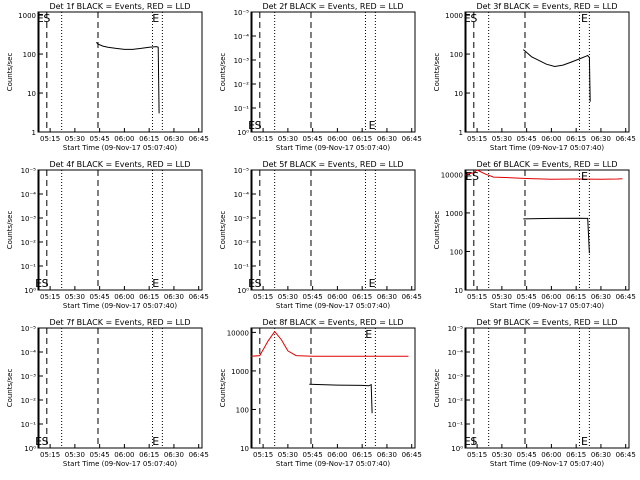 The image size is (640, 480). I want to click on y-tick-label: 1, so click(461, 133).